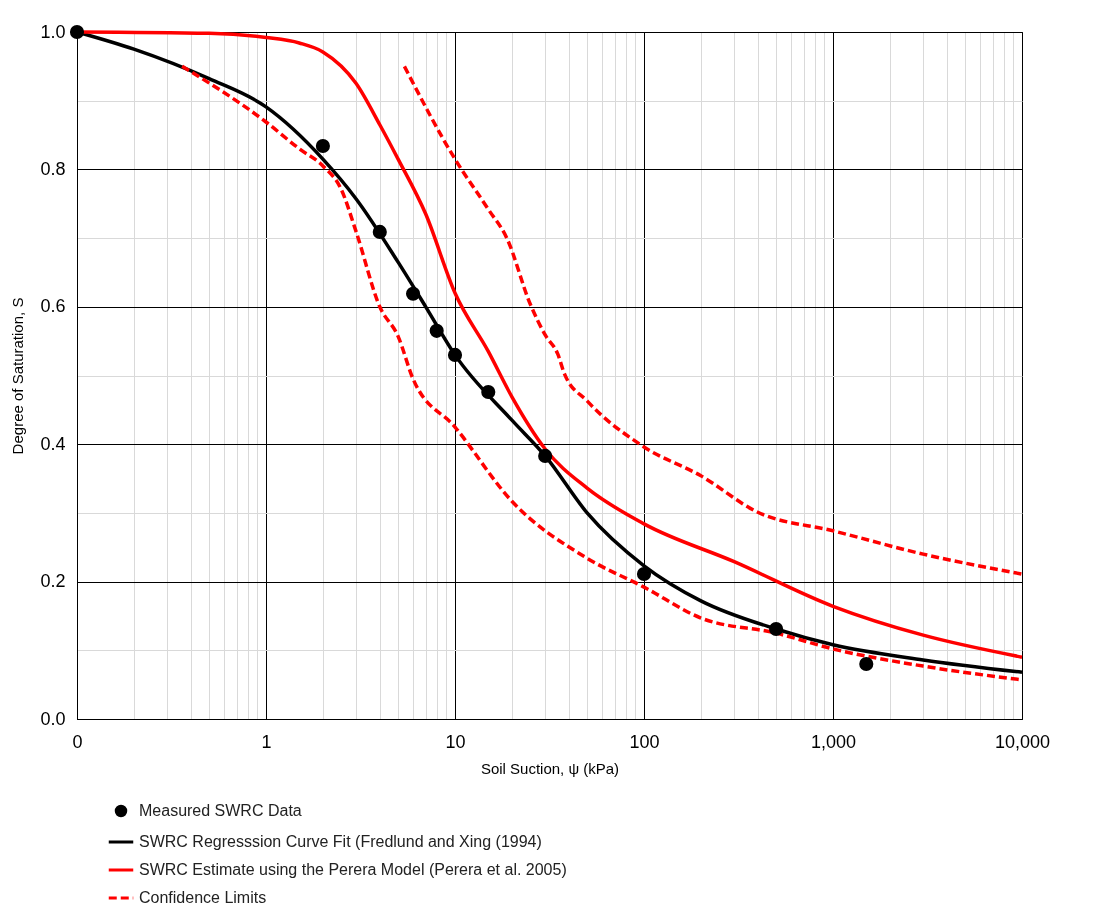  I want to click on x-tick-label: 0, so click(77, 741).